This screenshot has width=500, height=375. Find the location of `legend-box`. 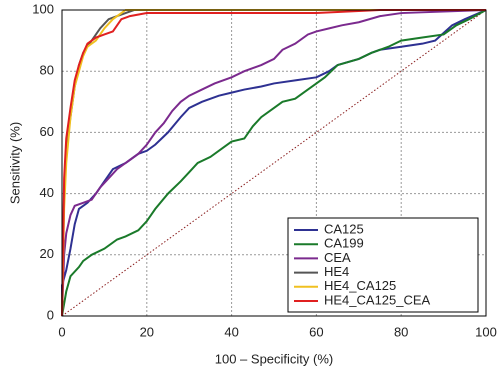

legend-box is located at coordinates (383, 265).